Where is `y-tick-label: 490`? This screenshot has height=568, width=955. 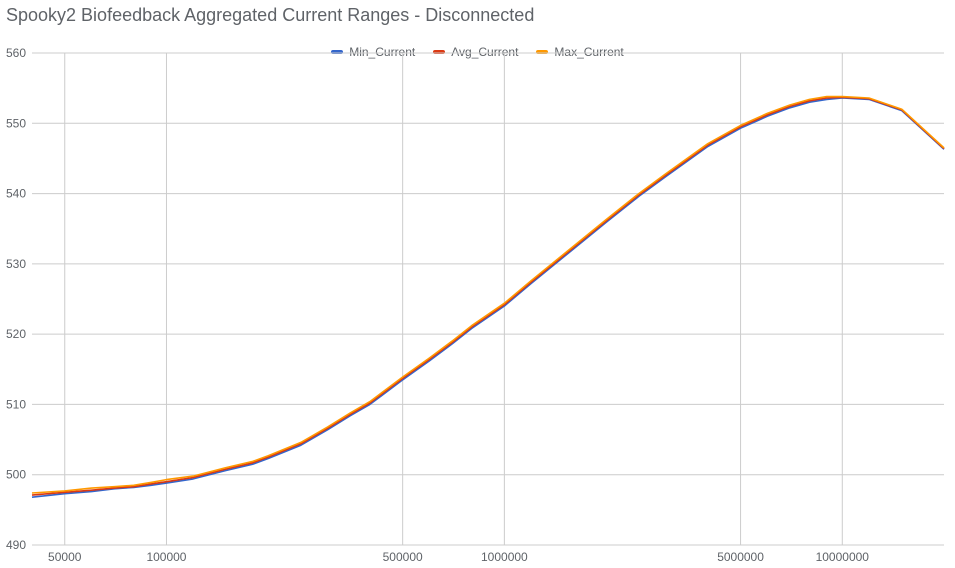
y-tick-label: 490 is located at coordinates (16, 545).